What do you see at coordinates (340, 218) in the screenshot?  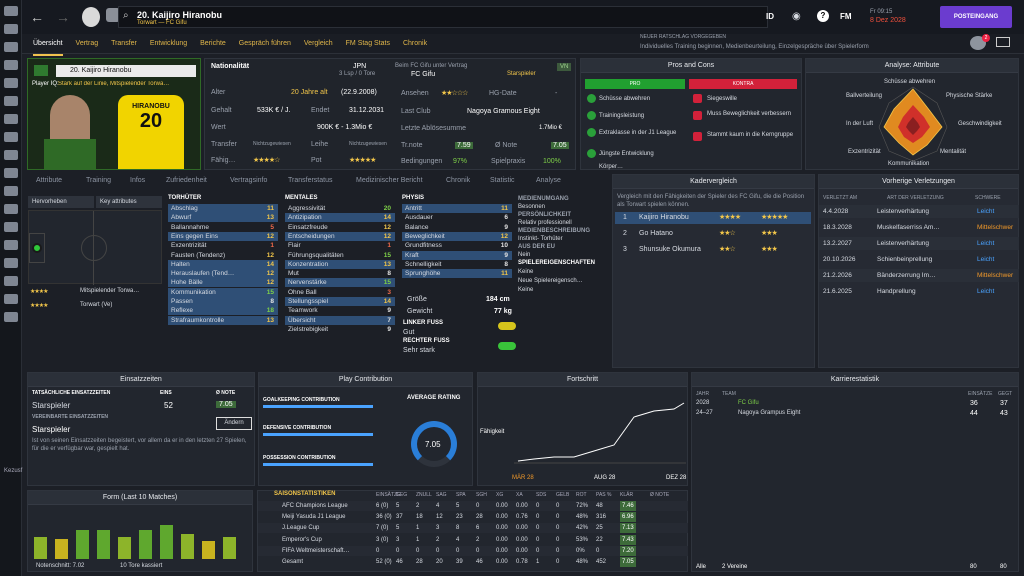 I see `attribute-row: Antizipation 14` at bounding box center [340, 218].